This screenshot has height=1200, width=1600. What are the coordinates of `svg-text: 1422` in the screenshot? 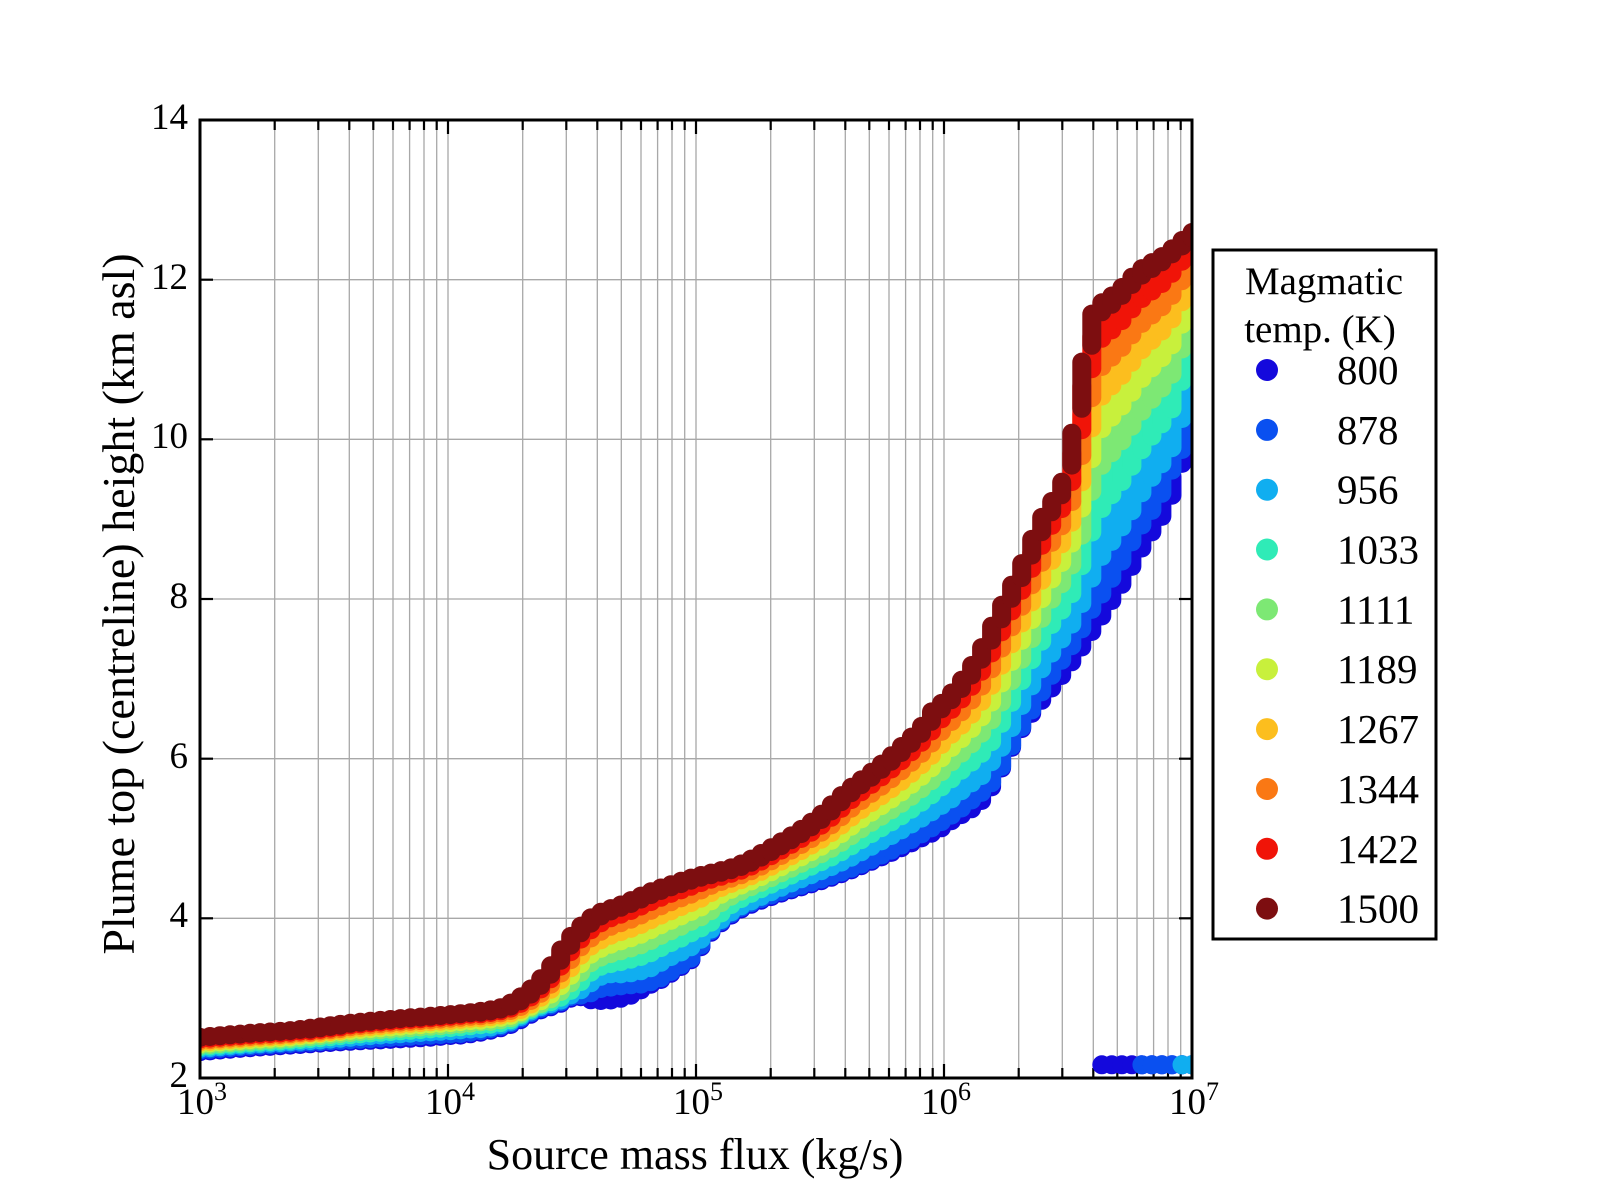 It's located at (1378, 849).